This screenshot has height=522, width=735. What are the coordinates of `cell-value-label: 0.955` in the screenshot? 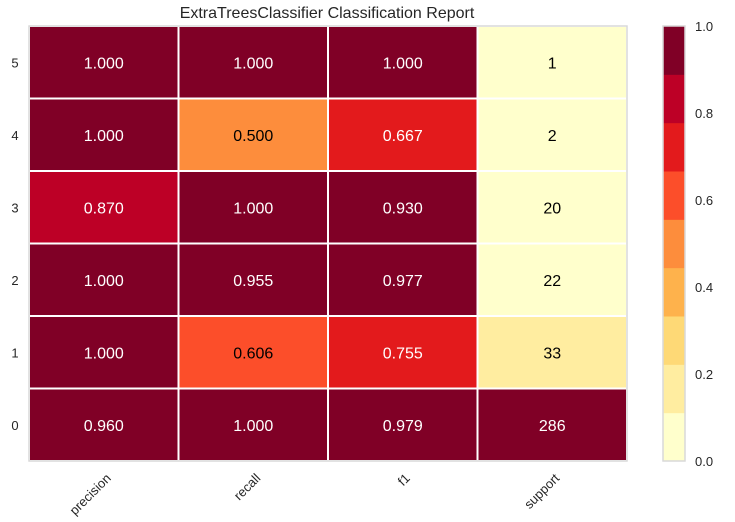 It's located at (253, 281).